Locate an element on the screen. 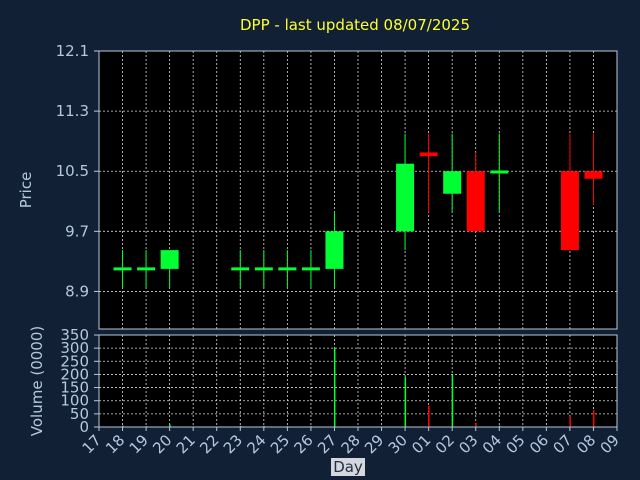 The image size is (640, 480). volume-y-tick-label: 150 is located at coordinates (74, 388).